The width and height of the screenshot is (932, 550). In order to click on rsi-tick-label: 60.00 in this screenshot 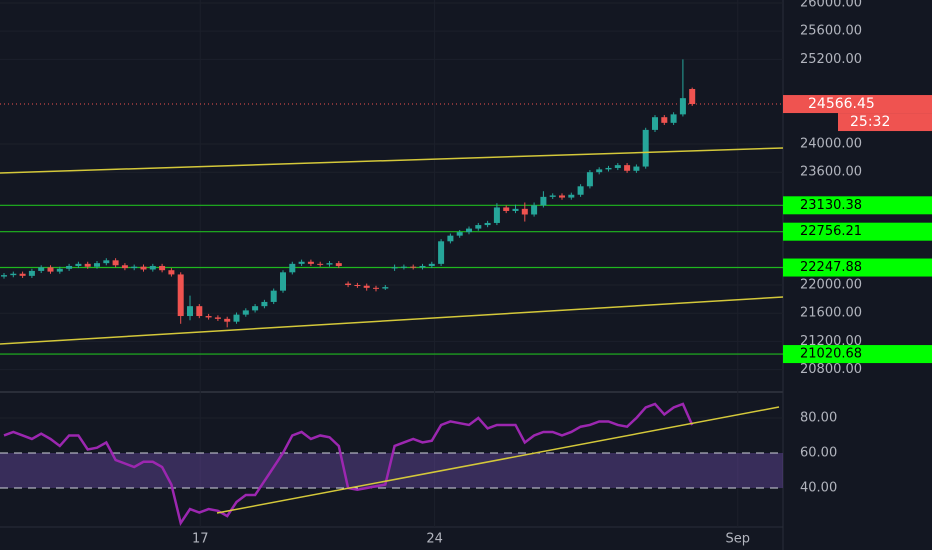, I will do `click(818, 452)`.